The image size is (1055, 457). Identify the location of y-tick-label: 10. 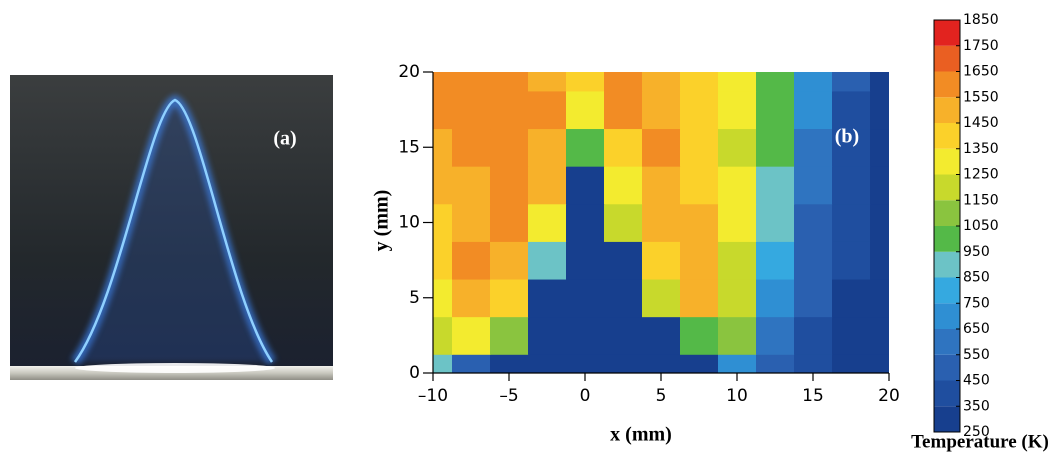
(409, 223).